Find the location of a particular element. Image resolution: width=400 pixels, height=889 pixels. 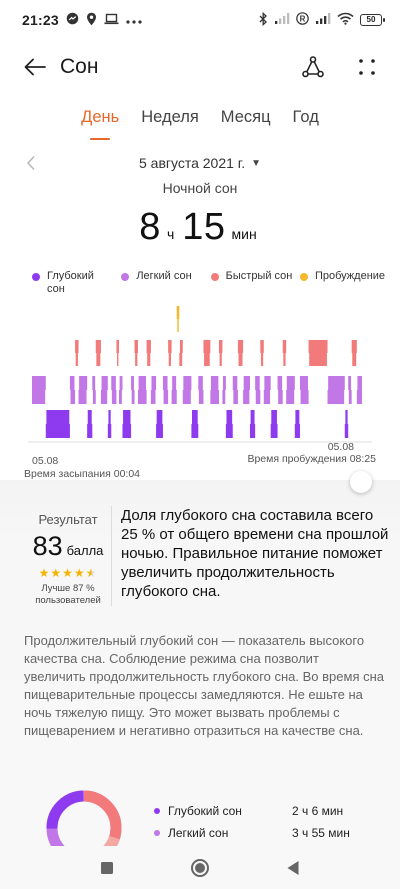

svg-text: R is located at coordinates (303, 18).